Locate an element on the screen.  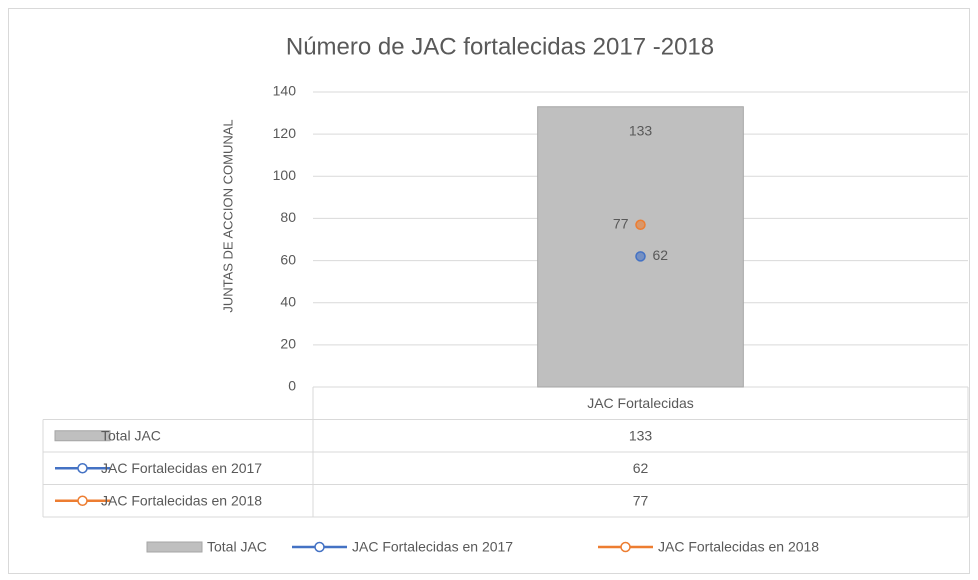
table-series-name: JAC Fortalecidas en 2017 is located at coordinates (181, 468).